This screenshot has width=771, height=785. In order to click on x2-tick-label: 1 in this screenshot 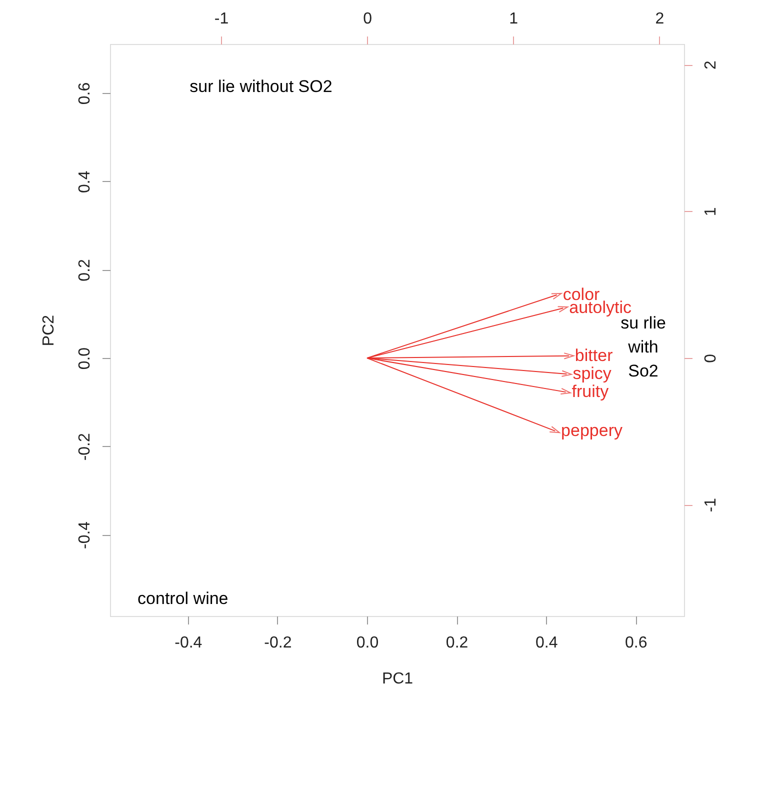, I will do `click(513, 19)`.